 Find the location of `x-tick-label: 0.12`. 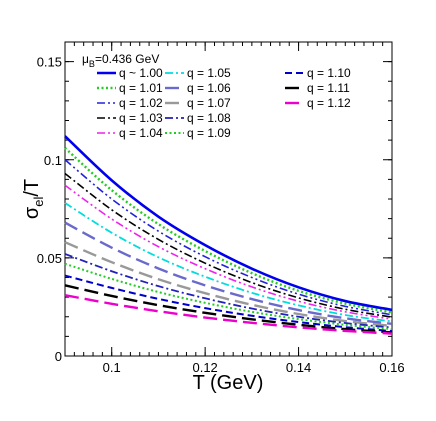

x-tick-label: 0.12 is located at coordinates (204, 367).